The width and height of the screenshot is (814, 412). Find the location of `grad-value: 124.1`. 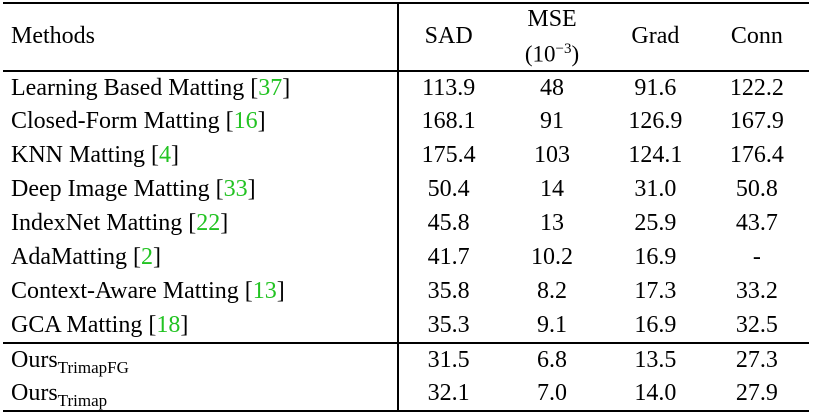

grad-value: 124.1 is located at coordinates (655, 155).